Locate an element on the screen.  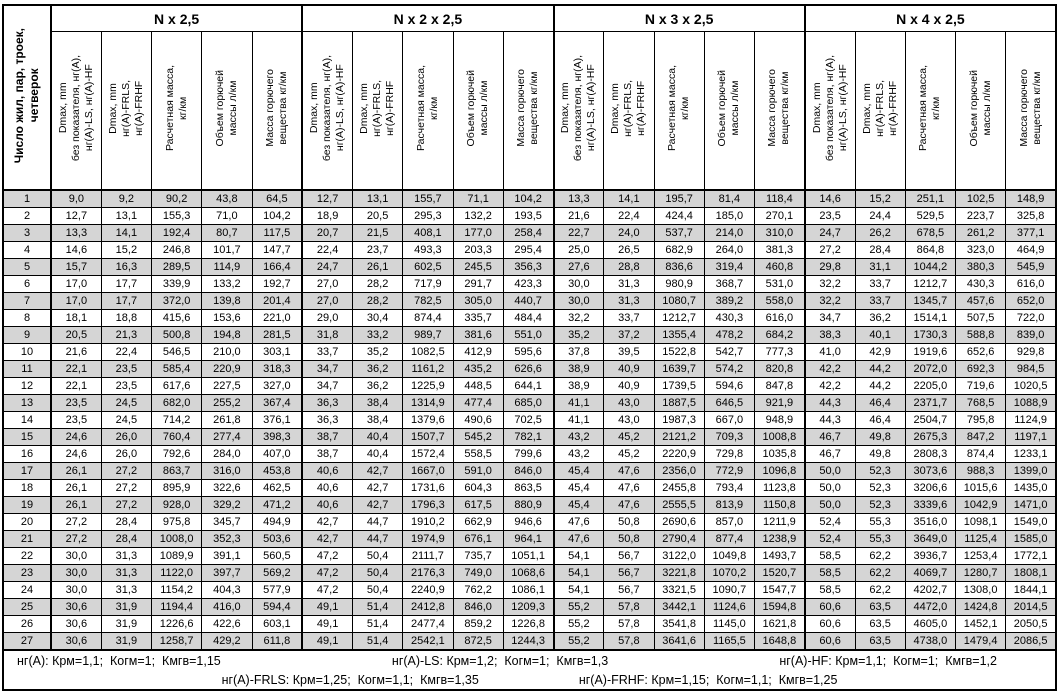
value-cell: 214,0 is located at coordinates (729, 233).